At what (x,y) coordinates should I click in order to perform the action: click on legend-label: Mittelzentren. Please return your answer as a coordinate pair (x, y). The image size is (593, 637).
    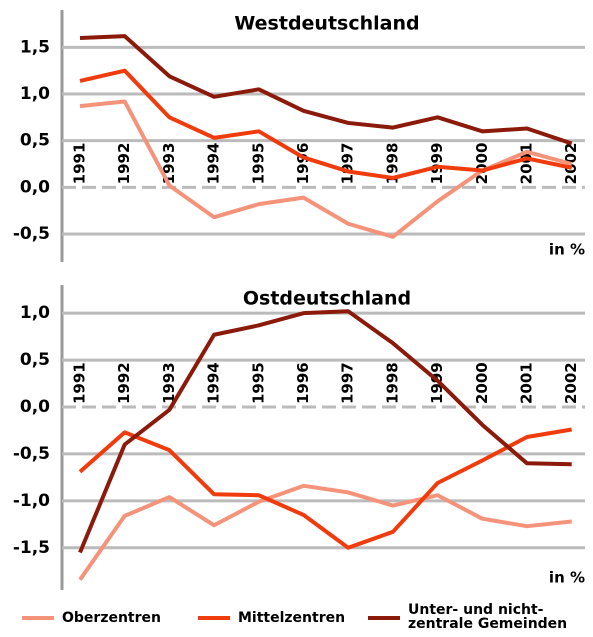
    Looking at the image, I should click on (292, 618).